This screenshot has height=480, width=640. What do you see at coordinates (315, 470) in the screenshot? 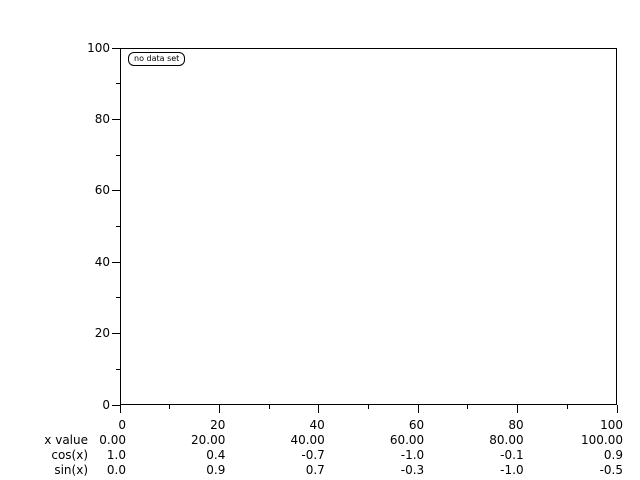
I see `table-cell: 0.7` at bounding box center [315, 470].